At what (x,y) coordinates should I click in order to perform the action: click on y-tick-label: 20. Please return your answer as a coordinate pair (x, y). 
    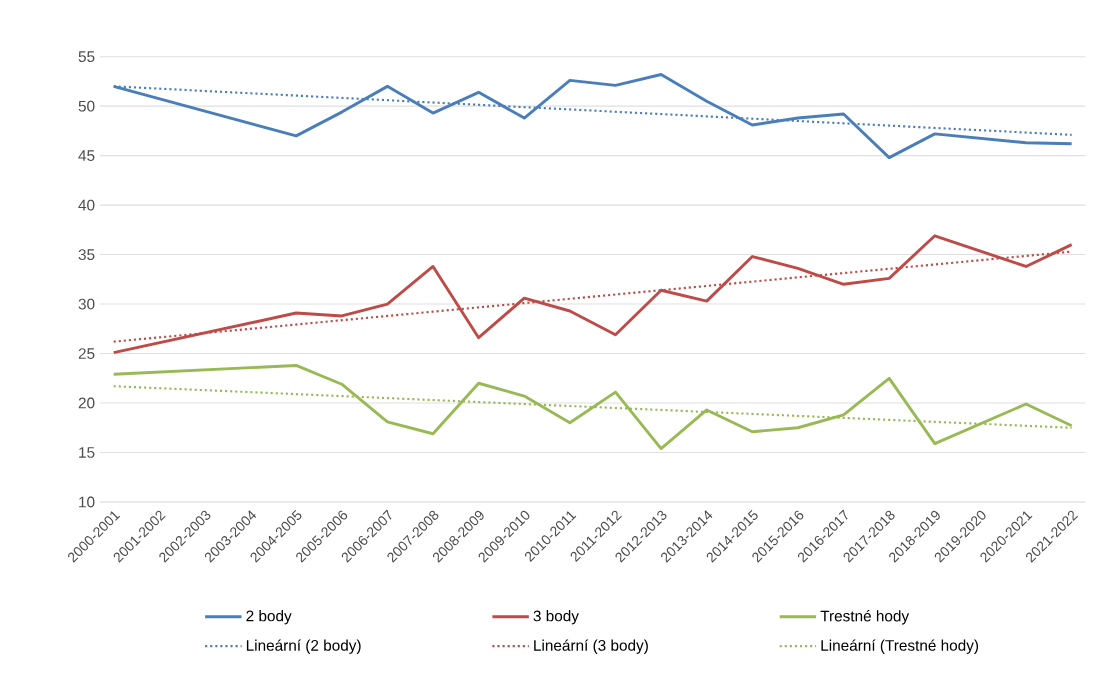
    Looking at the image, I should click on (86, 403).